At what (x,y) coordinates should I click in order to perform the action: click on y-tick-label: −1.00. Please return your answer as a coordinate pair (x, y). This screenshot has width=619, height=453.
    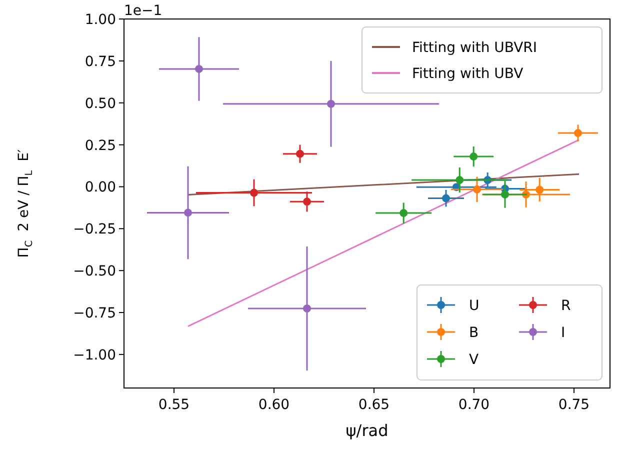
    Looking at the image, I should click on (94, 355).